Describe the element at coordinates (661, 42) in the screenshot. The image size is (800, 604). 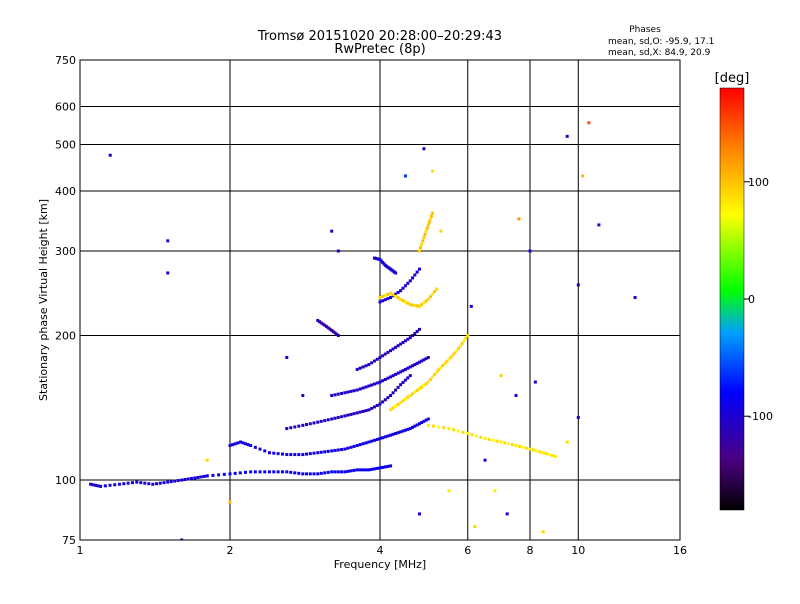
I see `stats-line-o: mean, sd,O: -95.9, 17.1` at that location.